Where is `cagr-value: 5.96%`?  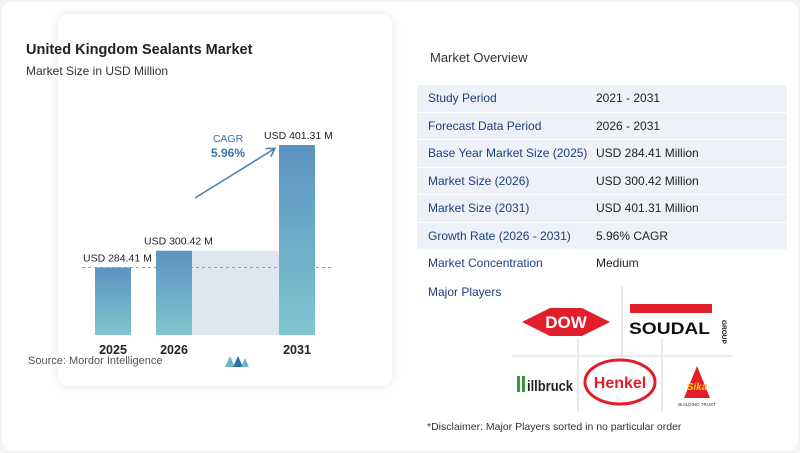
cagr-value: 5.96% is located at coordinates (228, 153).